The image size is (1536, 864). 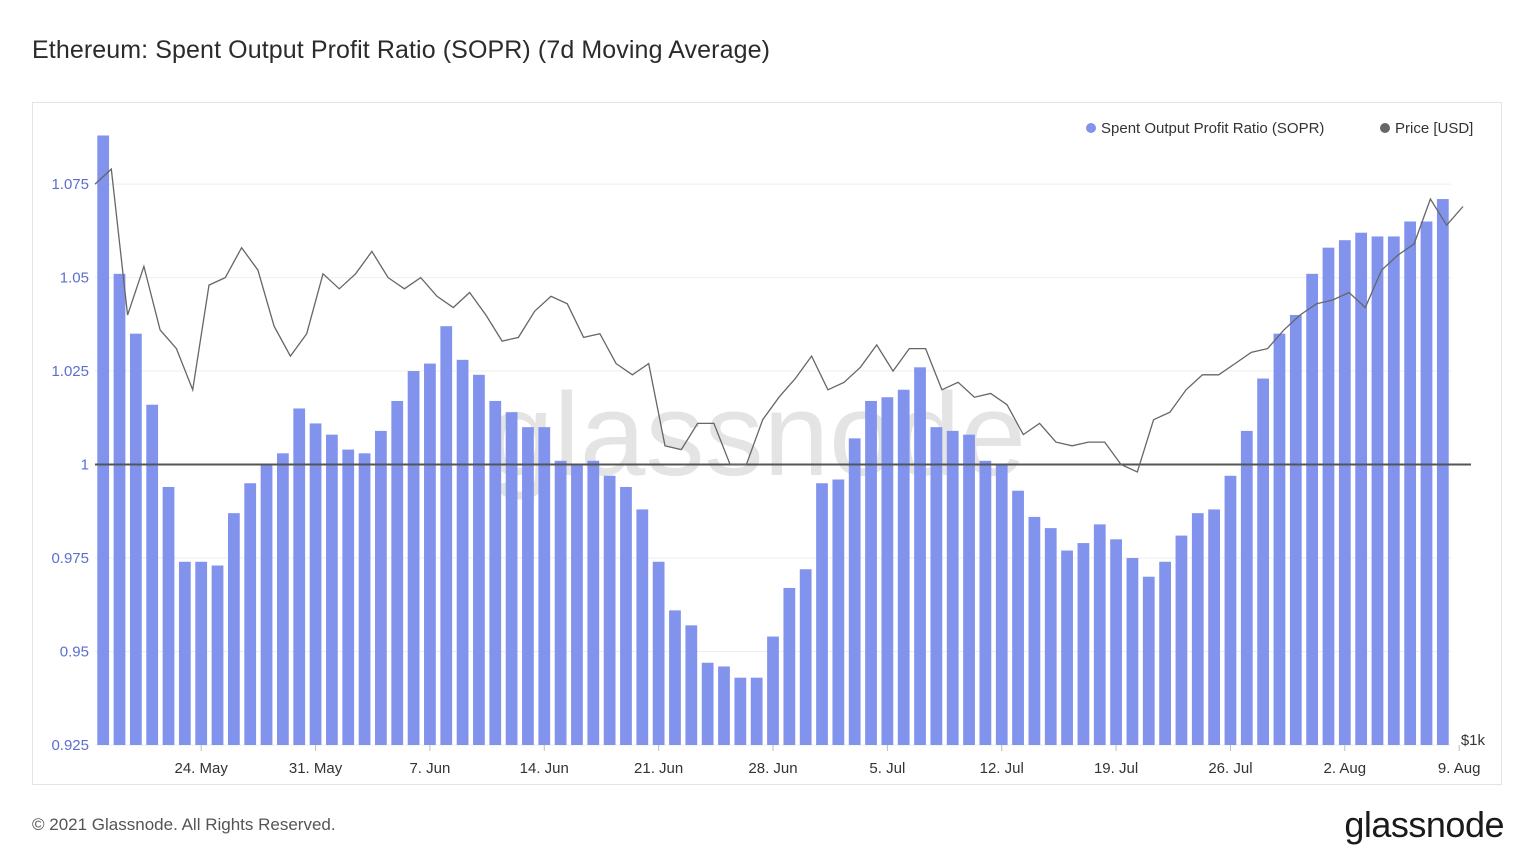 What do you see at coordinates (1230, 768) in the screenshot?
I see `x-tick-label-9: 26. Jul` at bounding box center [1230, 768].